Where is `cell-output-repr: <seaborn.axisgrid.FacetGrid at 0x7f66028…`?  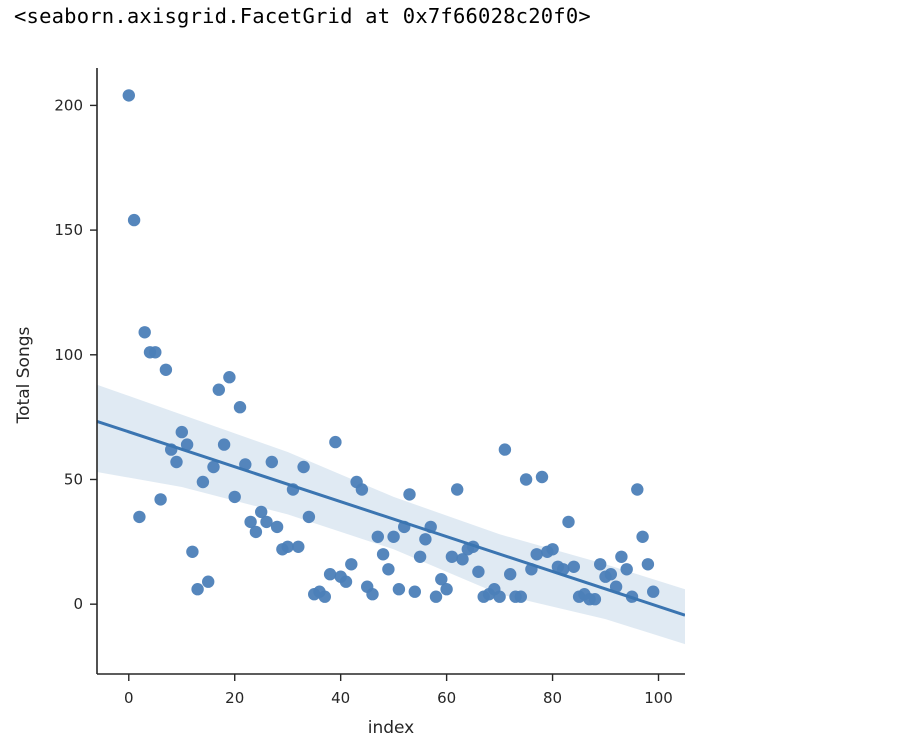
cell-output-repr: <seaborn.axisgrid.FacetGrid at 0x7f66028… is located at coordinates (302, 16).